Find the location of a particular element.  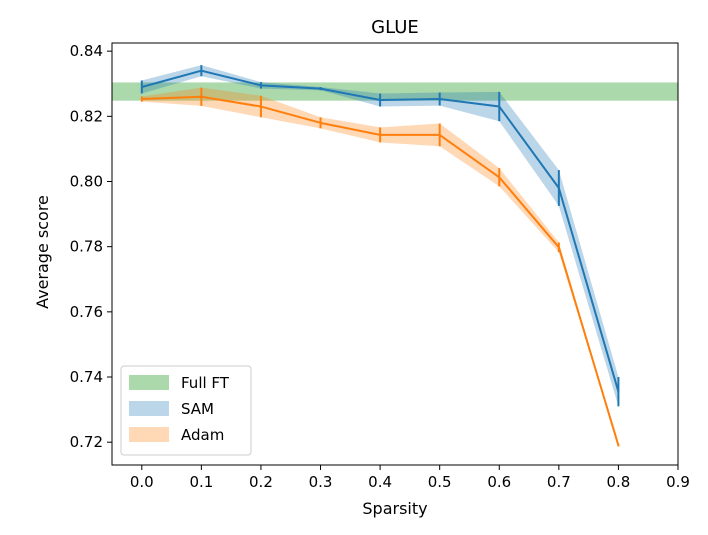

x-tick-label: 0.4 is located at coordinates (380, 482).